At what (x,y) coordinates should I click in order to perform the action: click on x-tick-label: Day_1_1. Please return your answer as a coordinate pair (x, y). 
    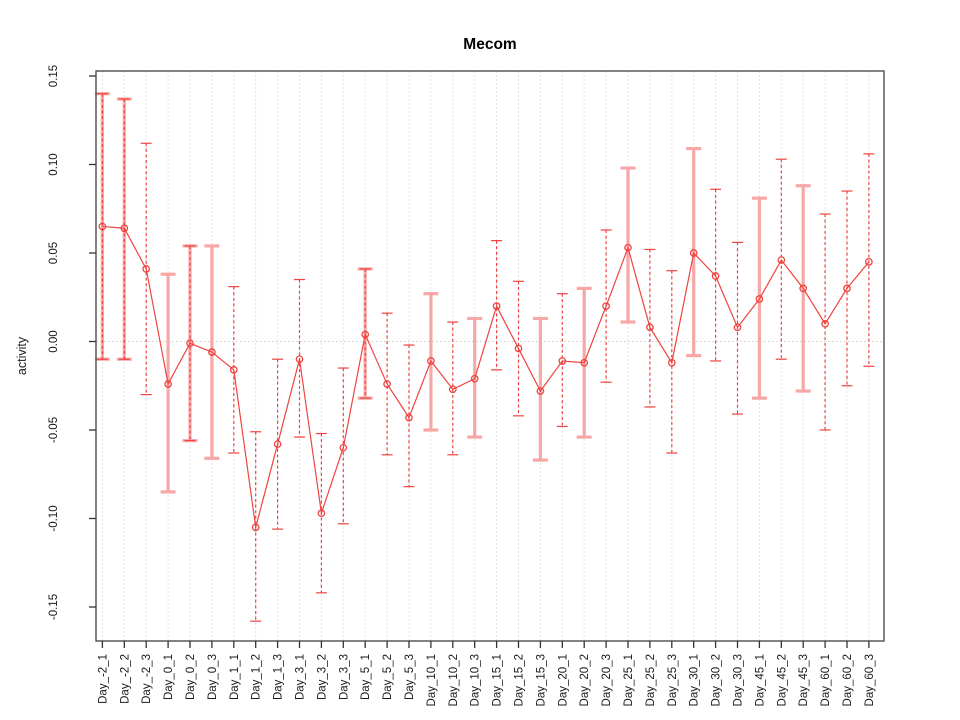
    Looking at the image, I should click on (235, 677).